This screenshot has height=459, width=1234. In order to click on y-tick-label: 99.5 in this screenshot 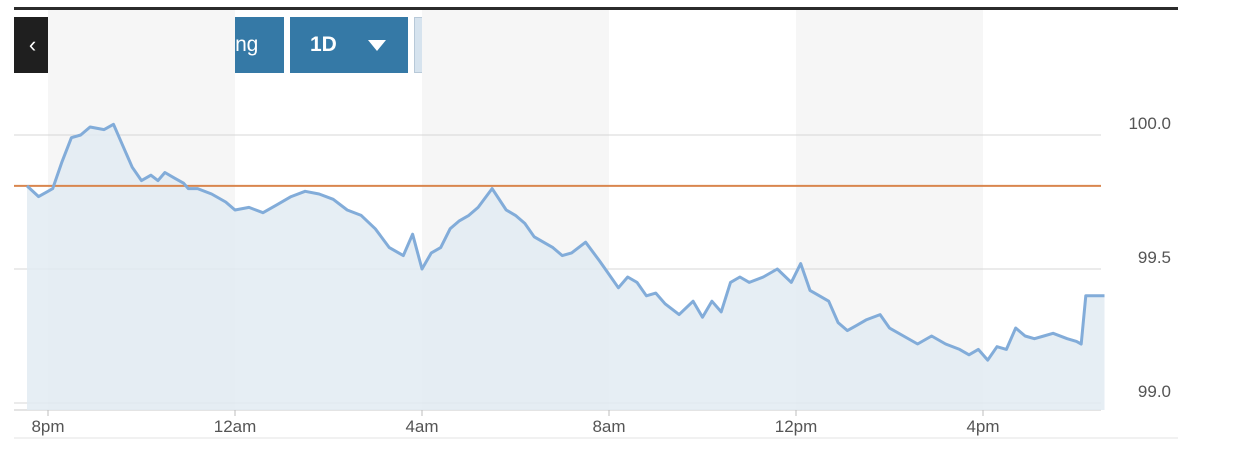, I will do `click(1154, 257)`.